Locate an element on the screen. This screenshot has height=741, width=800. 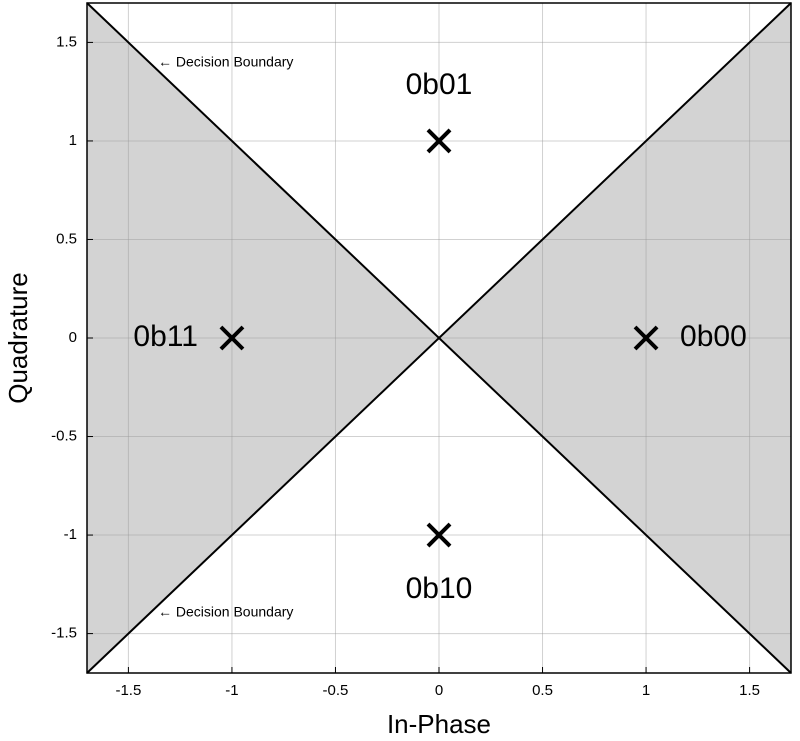
x-tick-label: -1 is located at coordinates (231, 690).